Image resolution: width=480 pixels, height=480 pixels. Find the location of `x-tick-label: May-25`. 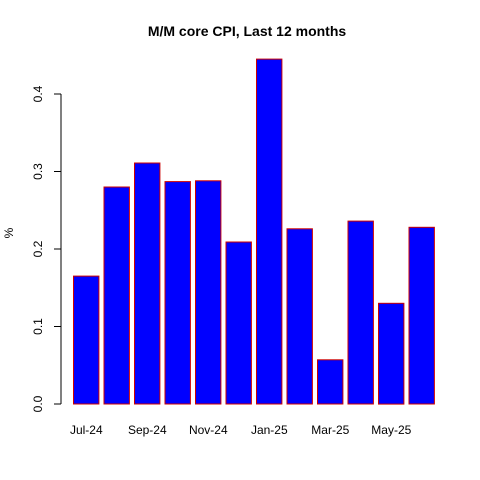

x-tick-label: May-25 is located at coordinates (391, 430).